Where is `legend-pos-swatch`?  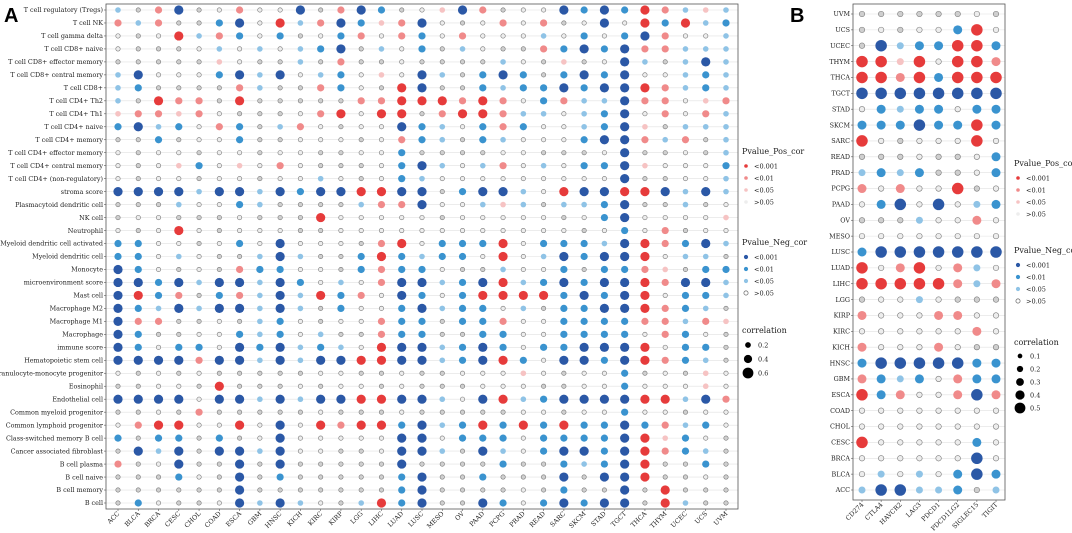
legend-pos-swatch is located at coordinates (746, 178).